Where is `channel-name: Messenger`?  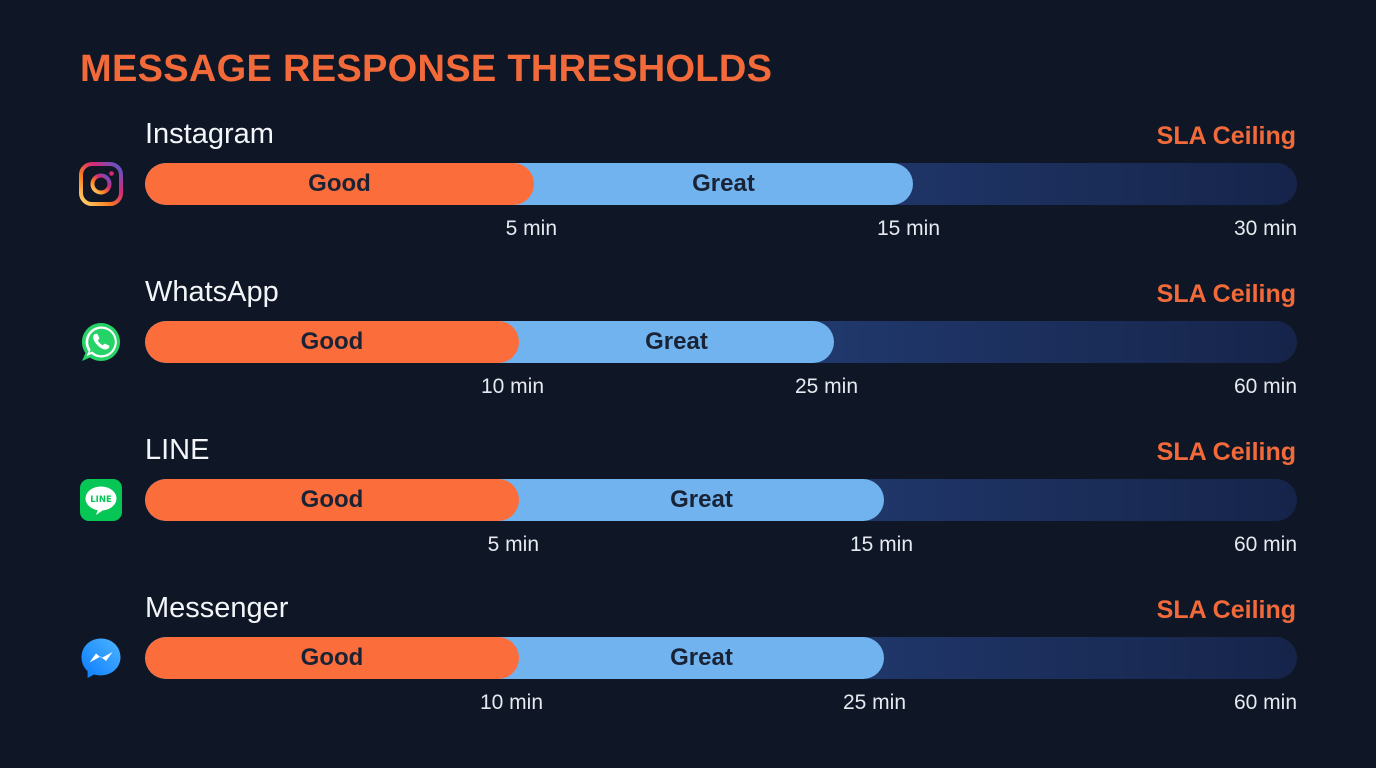 channel-name: Messenger is located at coordinates (217, 608).